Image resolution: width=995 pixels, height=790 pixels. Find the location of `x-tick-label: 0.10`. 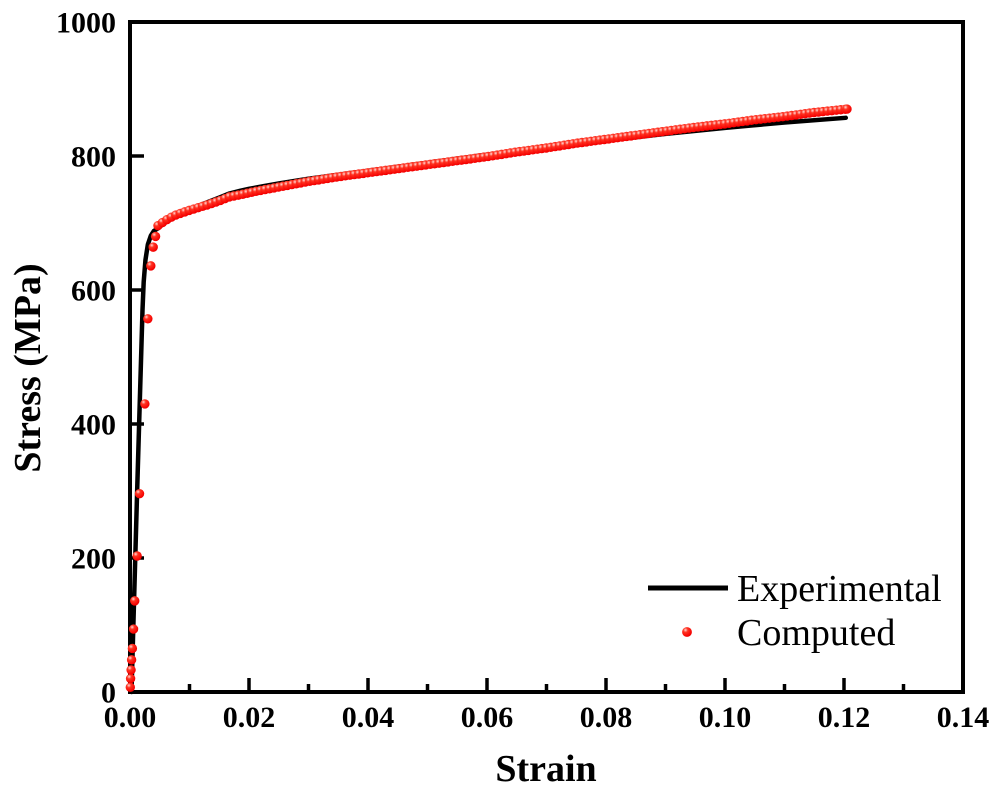

x-tick-label: 0.10 is located at coordinates (725, 717).